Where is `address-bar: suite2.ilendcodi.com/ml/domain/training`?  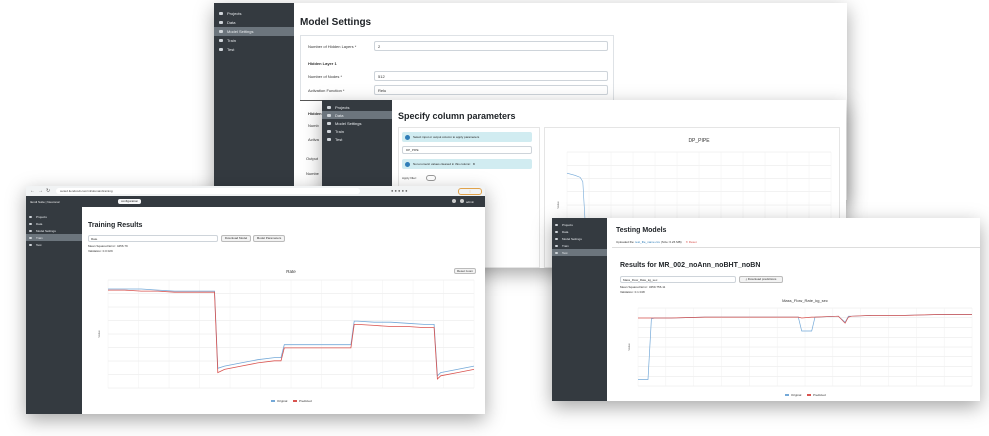
address-bar: suite2.ilendcodi.com/ml/domain/training is located at coordinates (208, 191).